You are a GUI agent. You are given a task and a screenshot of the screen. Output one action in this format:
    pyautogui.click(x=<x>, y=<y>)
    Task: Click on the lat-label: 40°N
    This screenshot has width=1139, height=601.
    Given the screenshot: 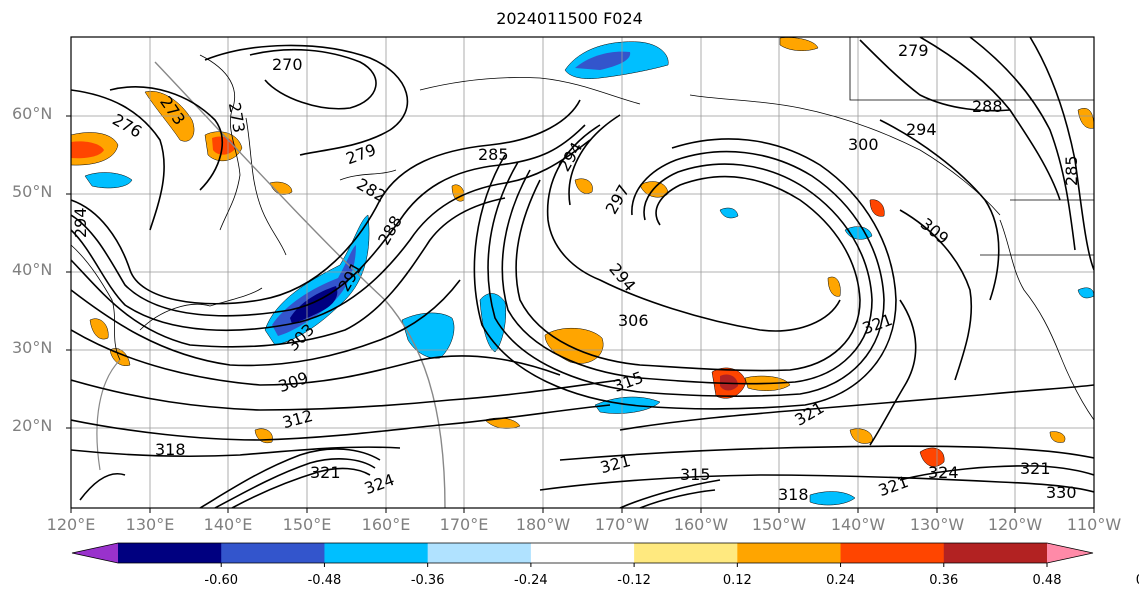 What is the action you would take?
    pyautogui.click(x=32, y=269)
    